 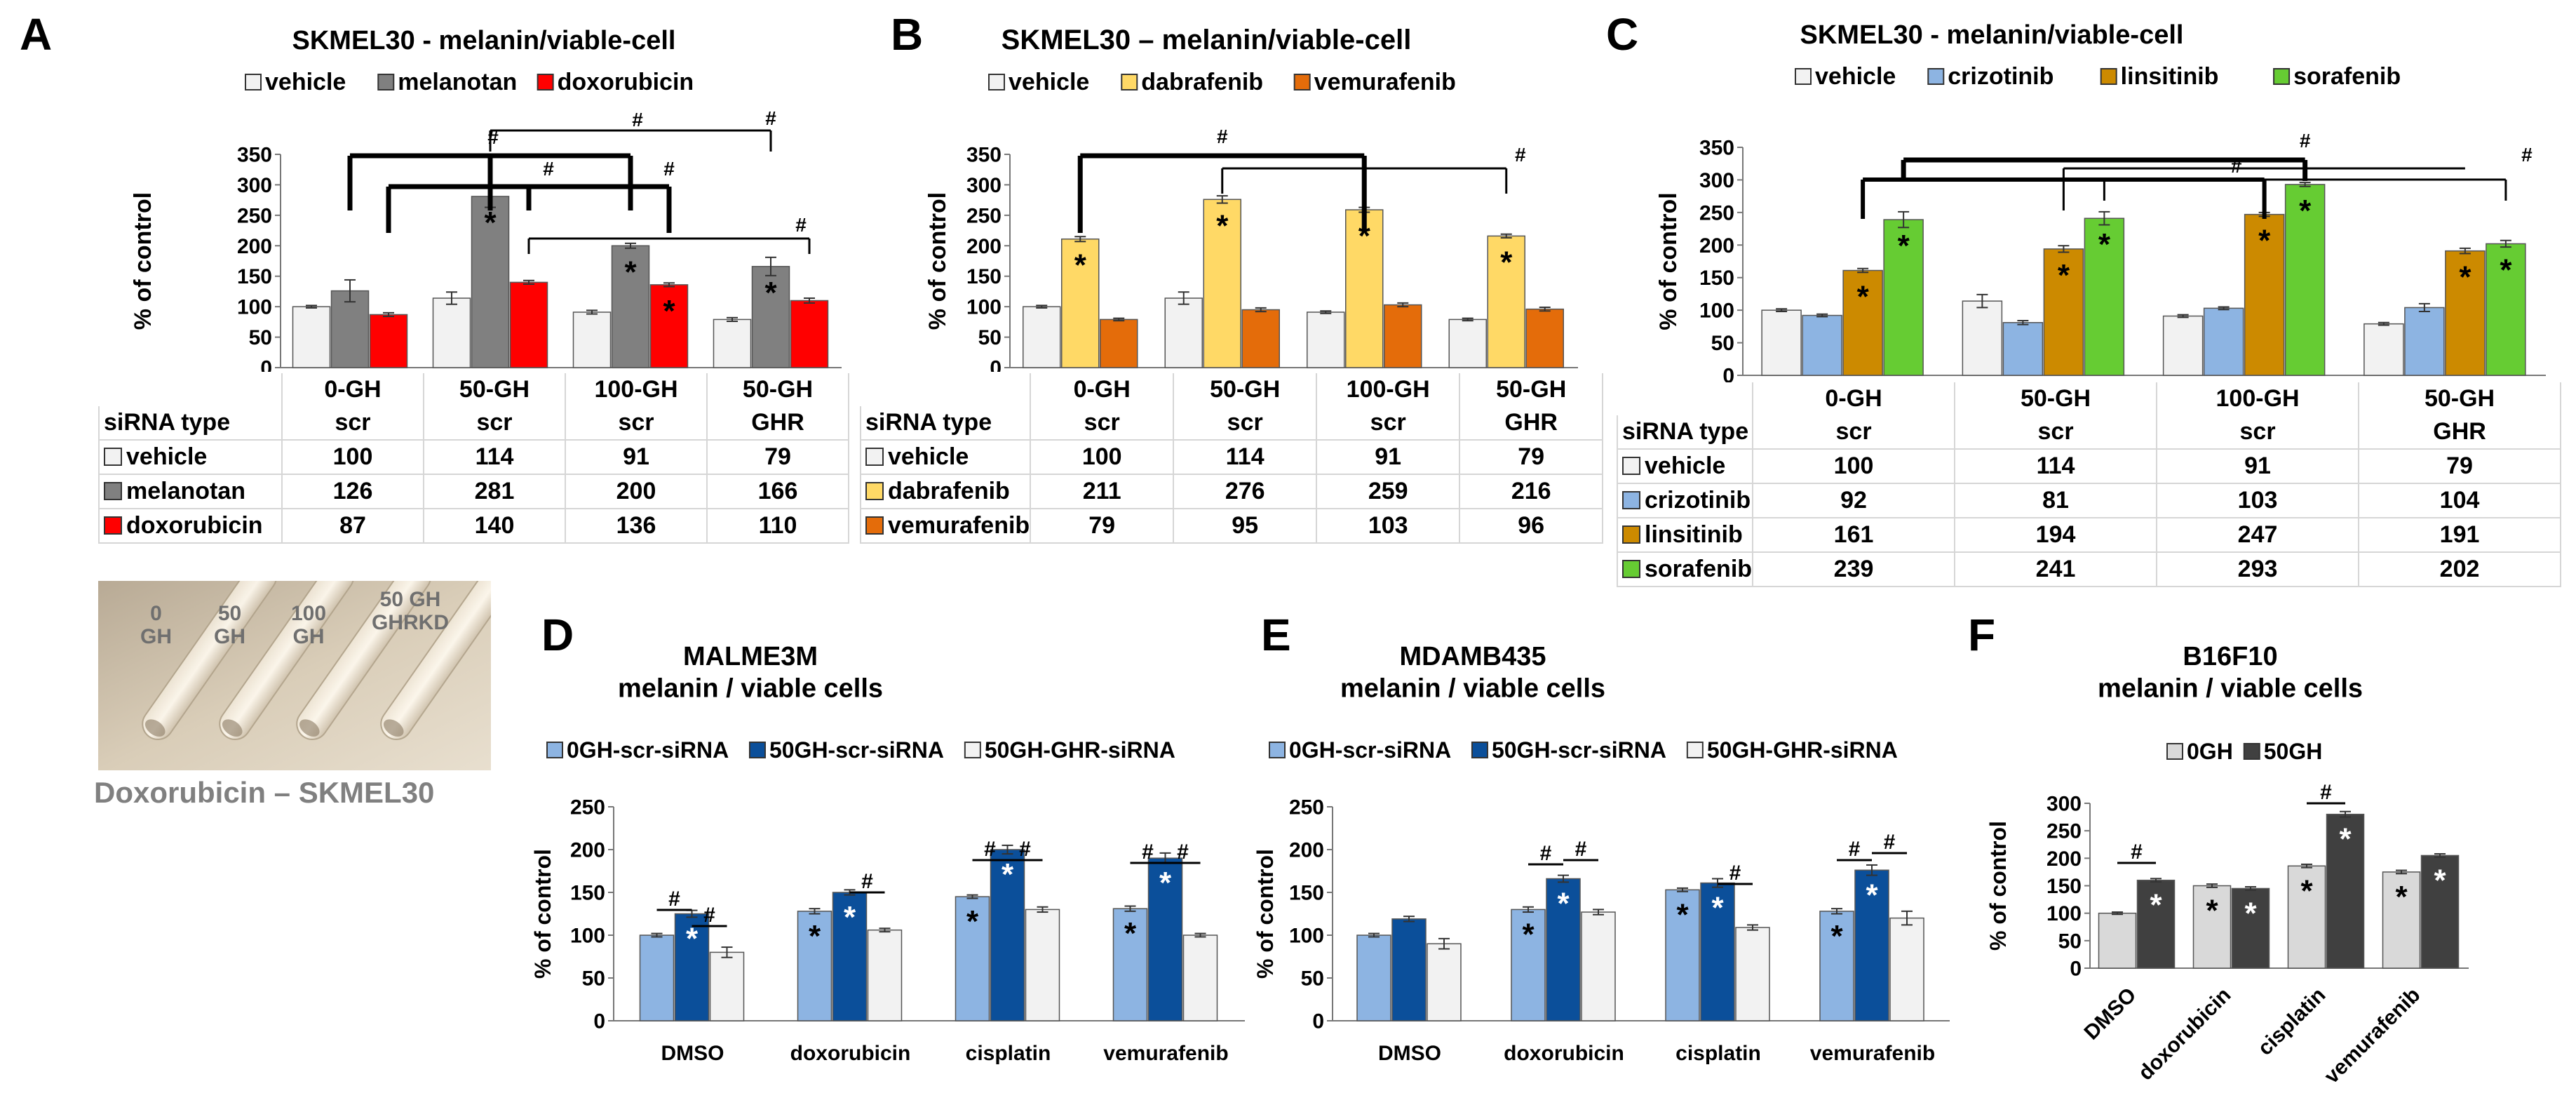 What do you see at coordinates (410, 611) in the screenshot?
I see `tube-label: 50 GH GHRKD` at bounding box center [410, 611].